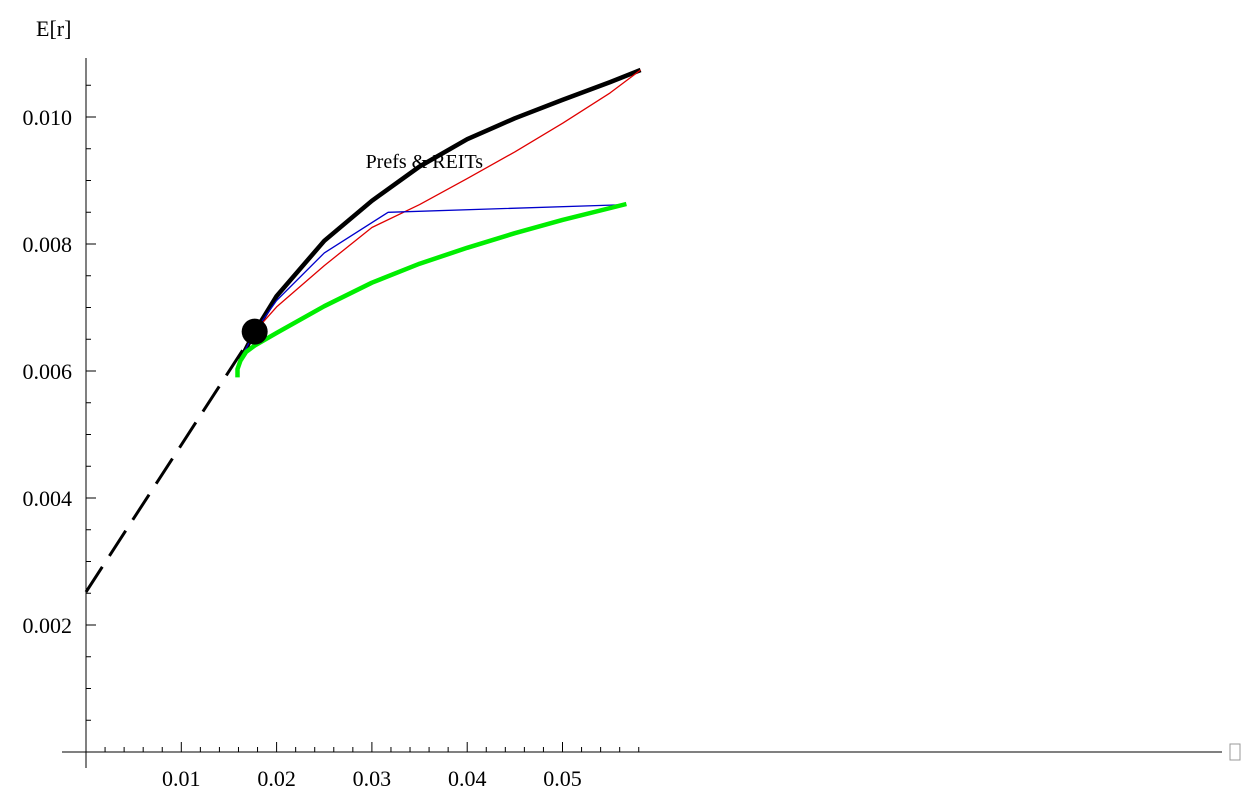  Describe the element at coordinates (467, 778) in the screenshot. I see `x-tick-label: 0.04` at that location.